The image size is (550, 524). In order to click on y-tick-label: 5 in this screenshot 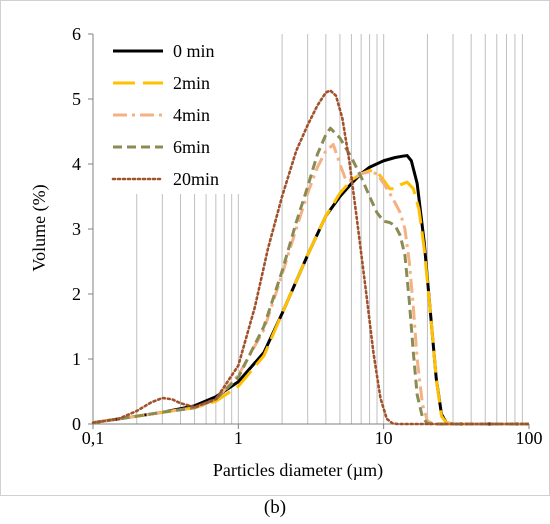, I will do `click(76, 99)`.